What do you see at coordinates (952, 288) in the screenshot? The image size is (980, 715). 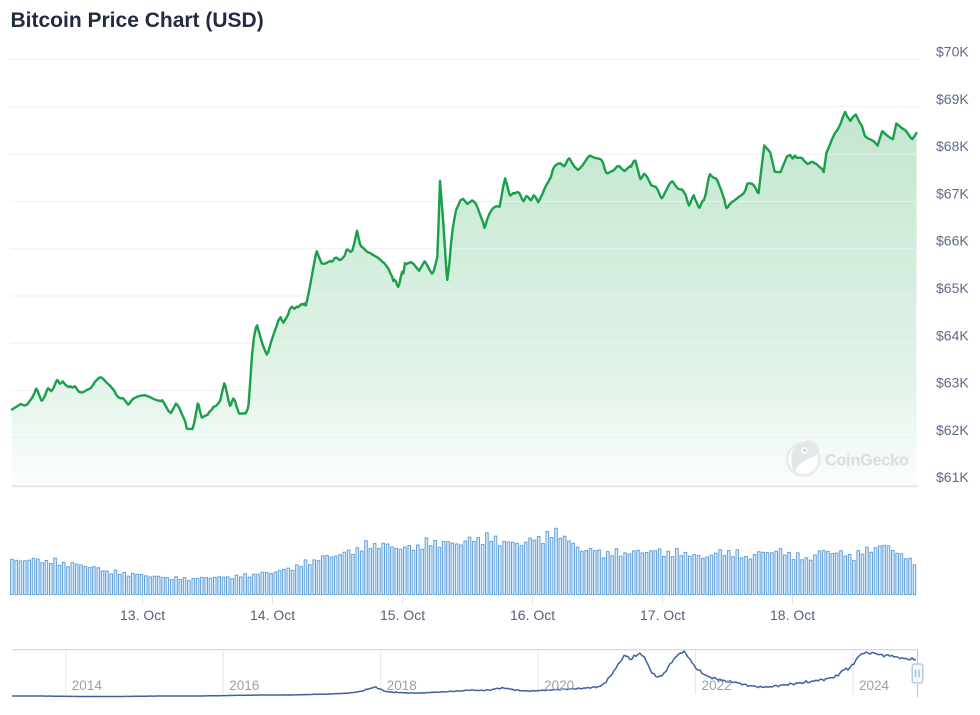 I see `svg-text: $65K` at bounding box center [952, 288].